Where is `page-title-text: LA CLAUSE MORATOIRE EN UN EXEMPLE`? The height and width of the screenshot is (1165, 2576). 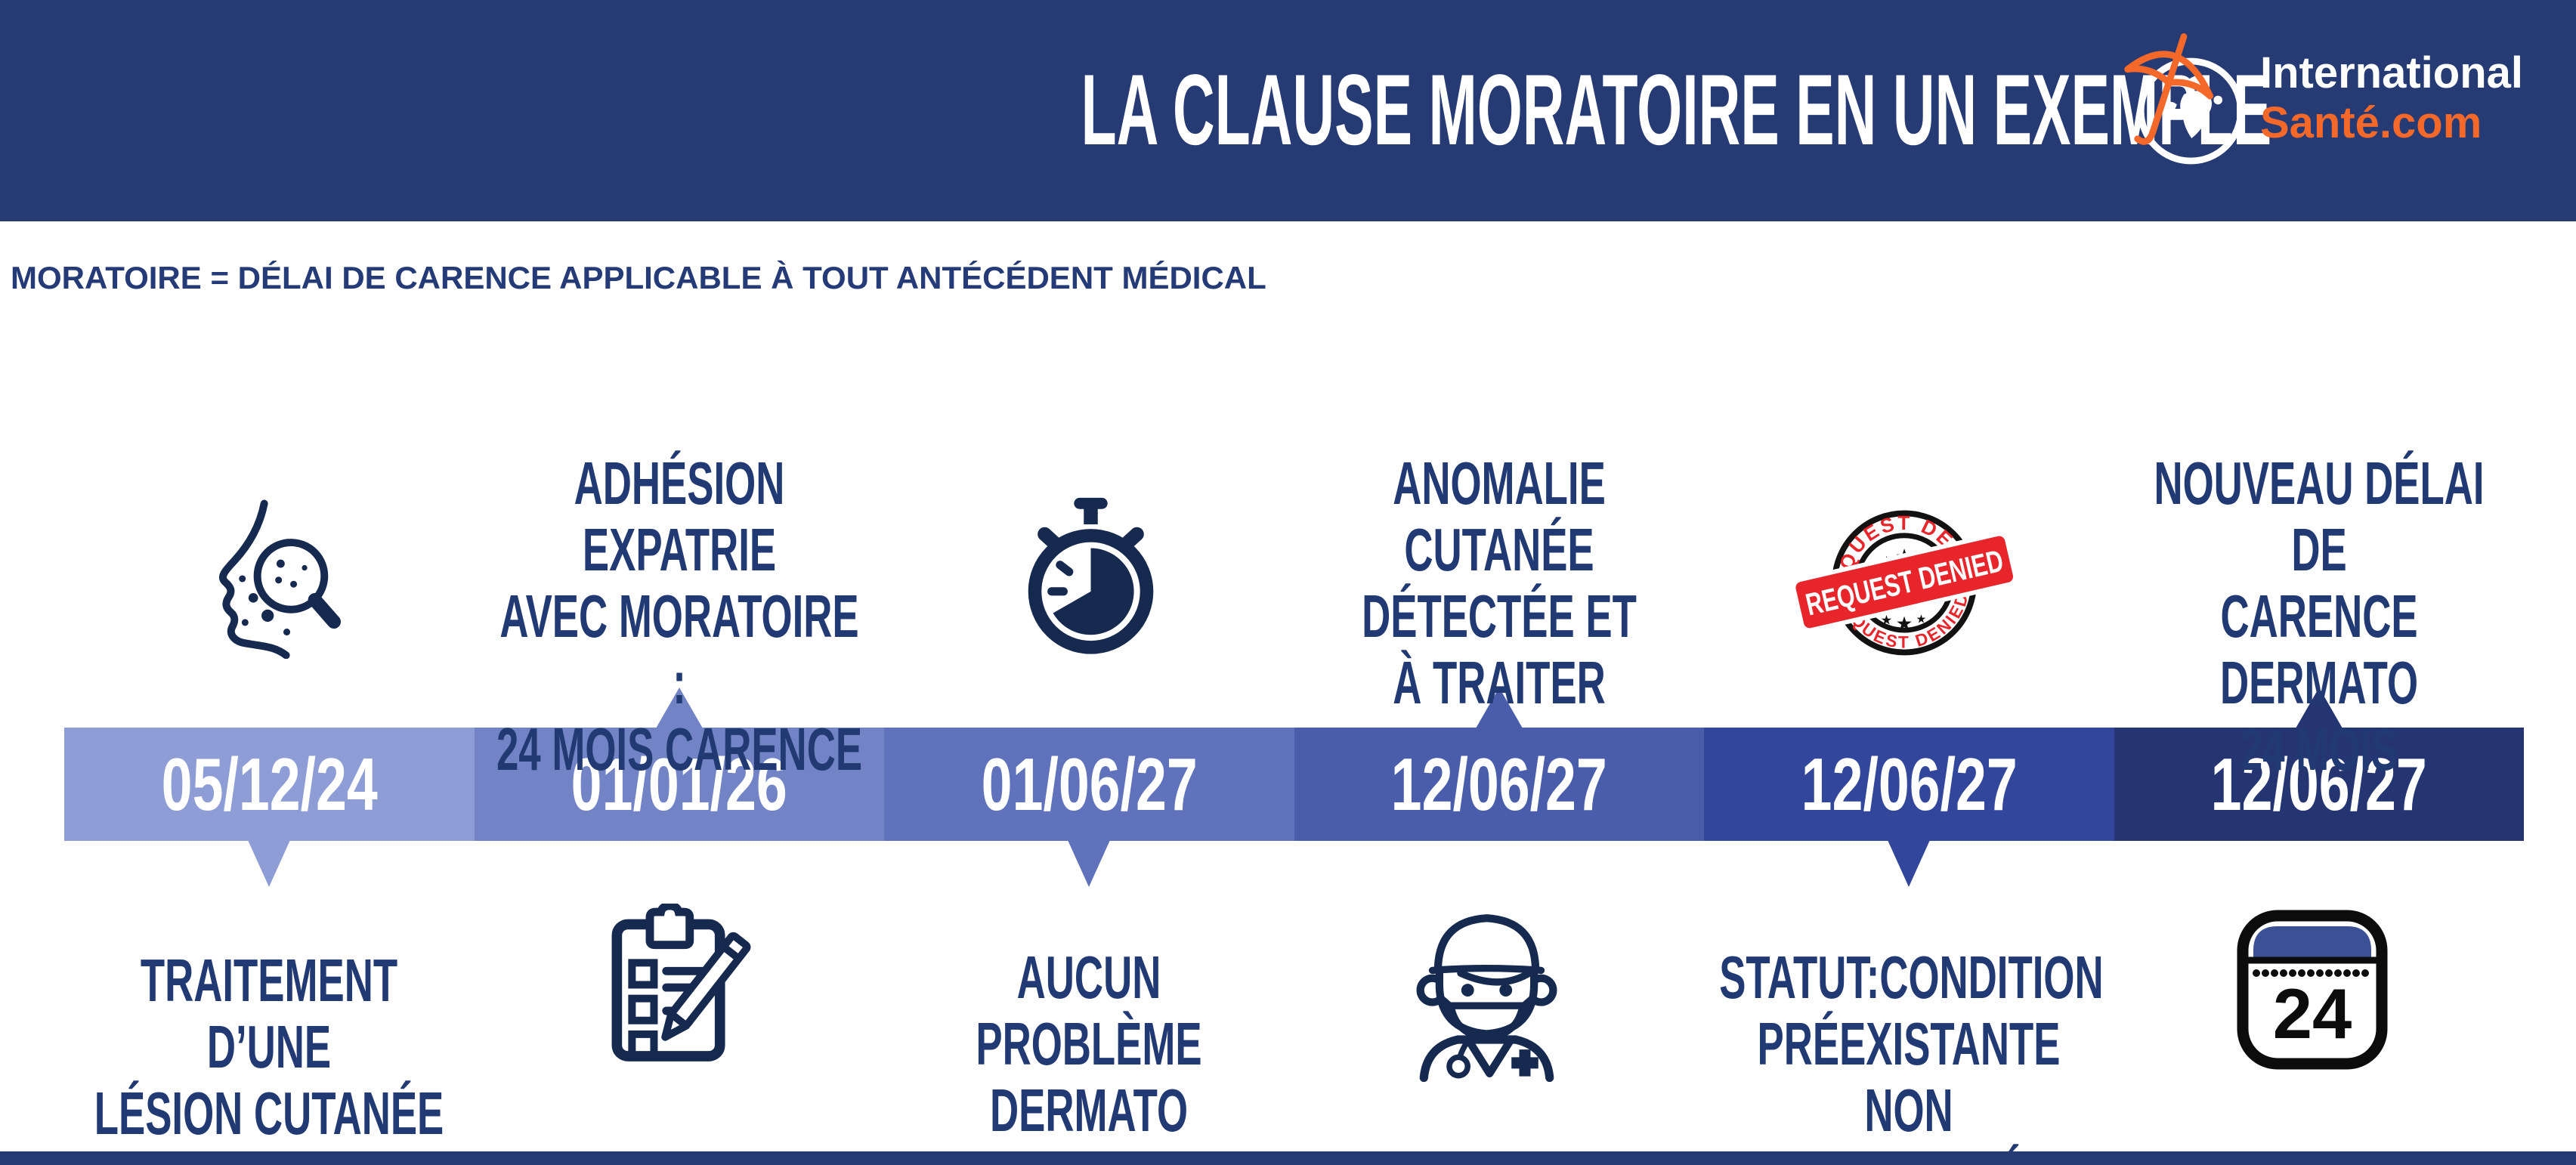
page-title-text: LA CLAUSE MORATOIRE EN UN EXEMPLE is located at coordinates (1676, 110).